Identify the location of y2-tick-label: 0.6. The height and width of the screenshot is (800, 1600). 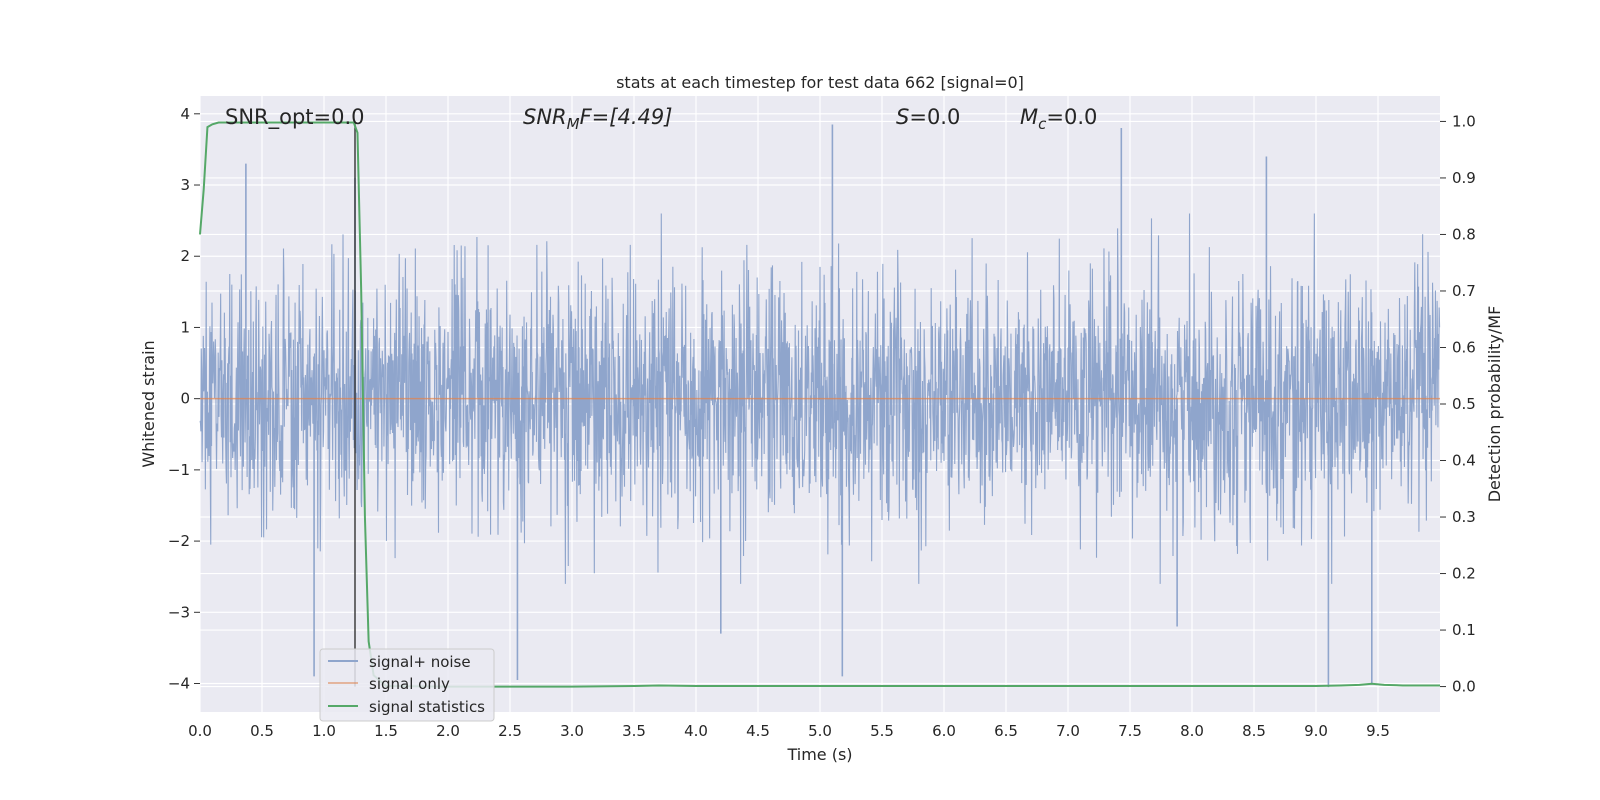
(1464, 347).